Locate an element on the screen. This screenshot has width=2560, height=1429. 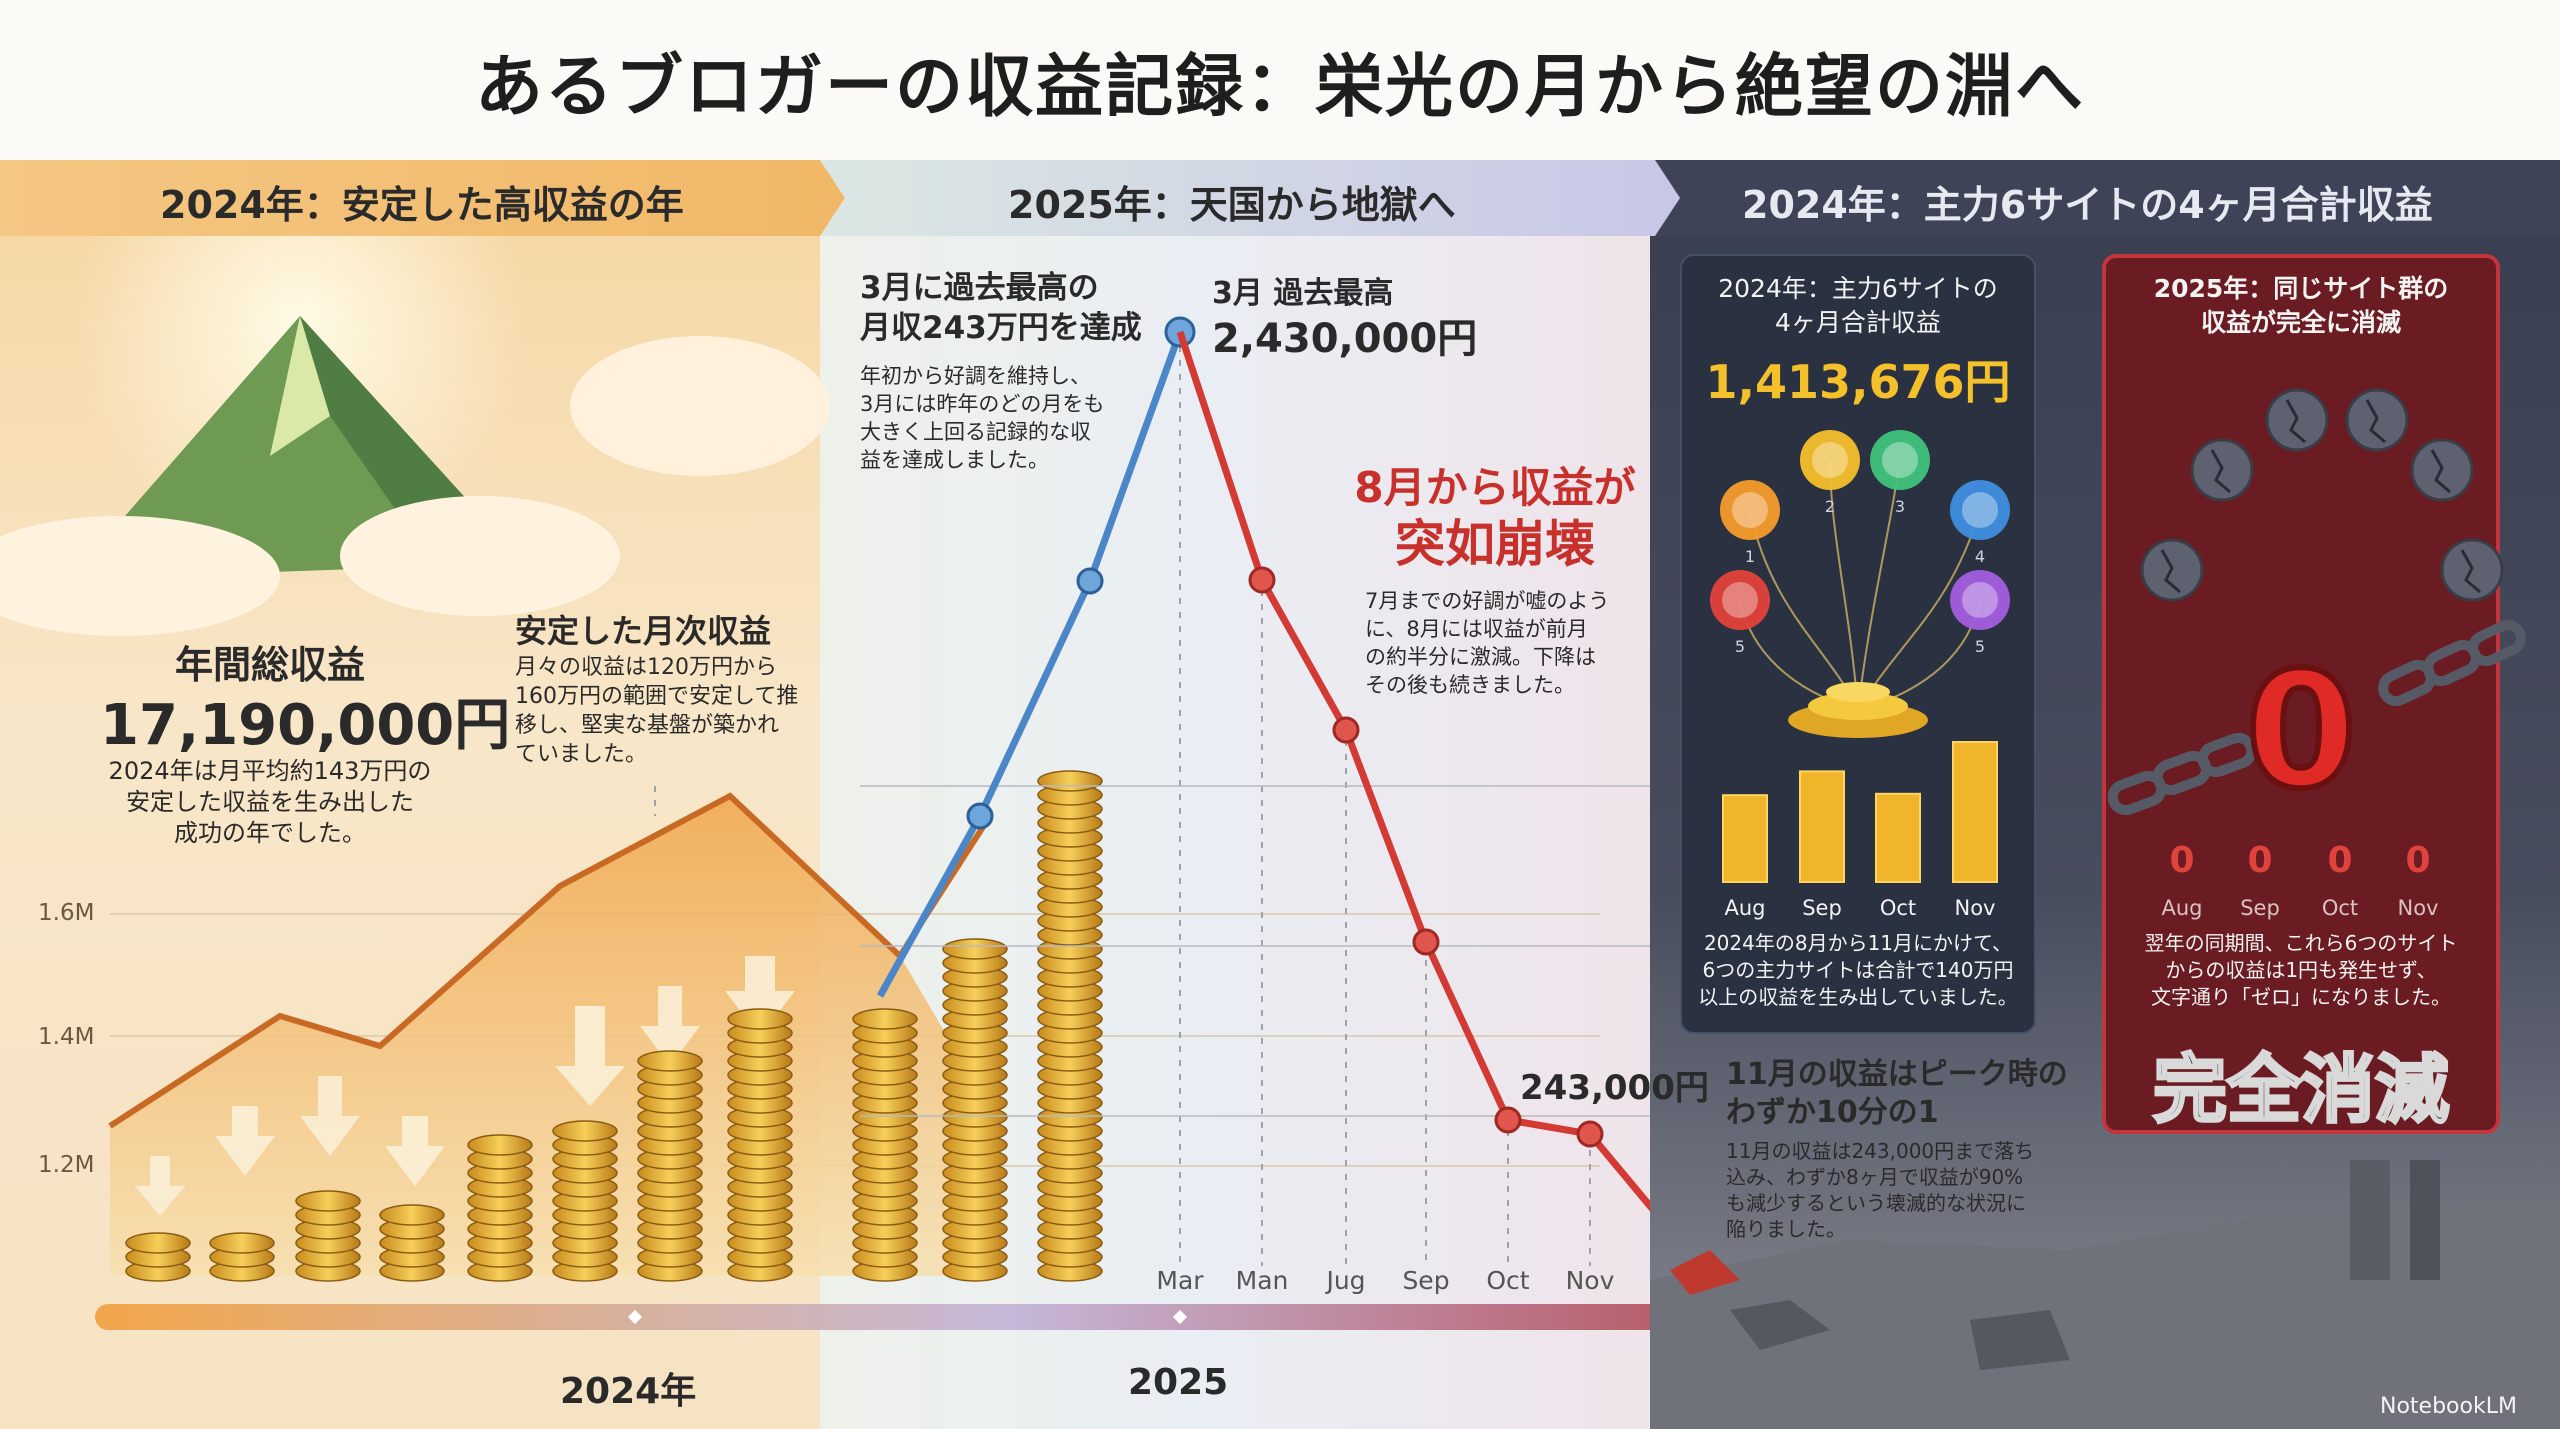
annual-title: 年間総収益 is located at coordinates (270, 665).